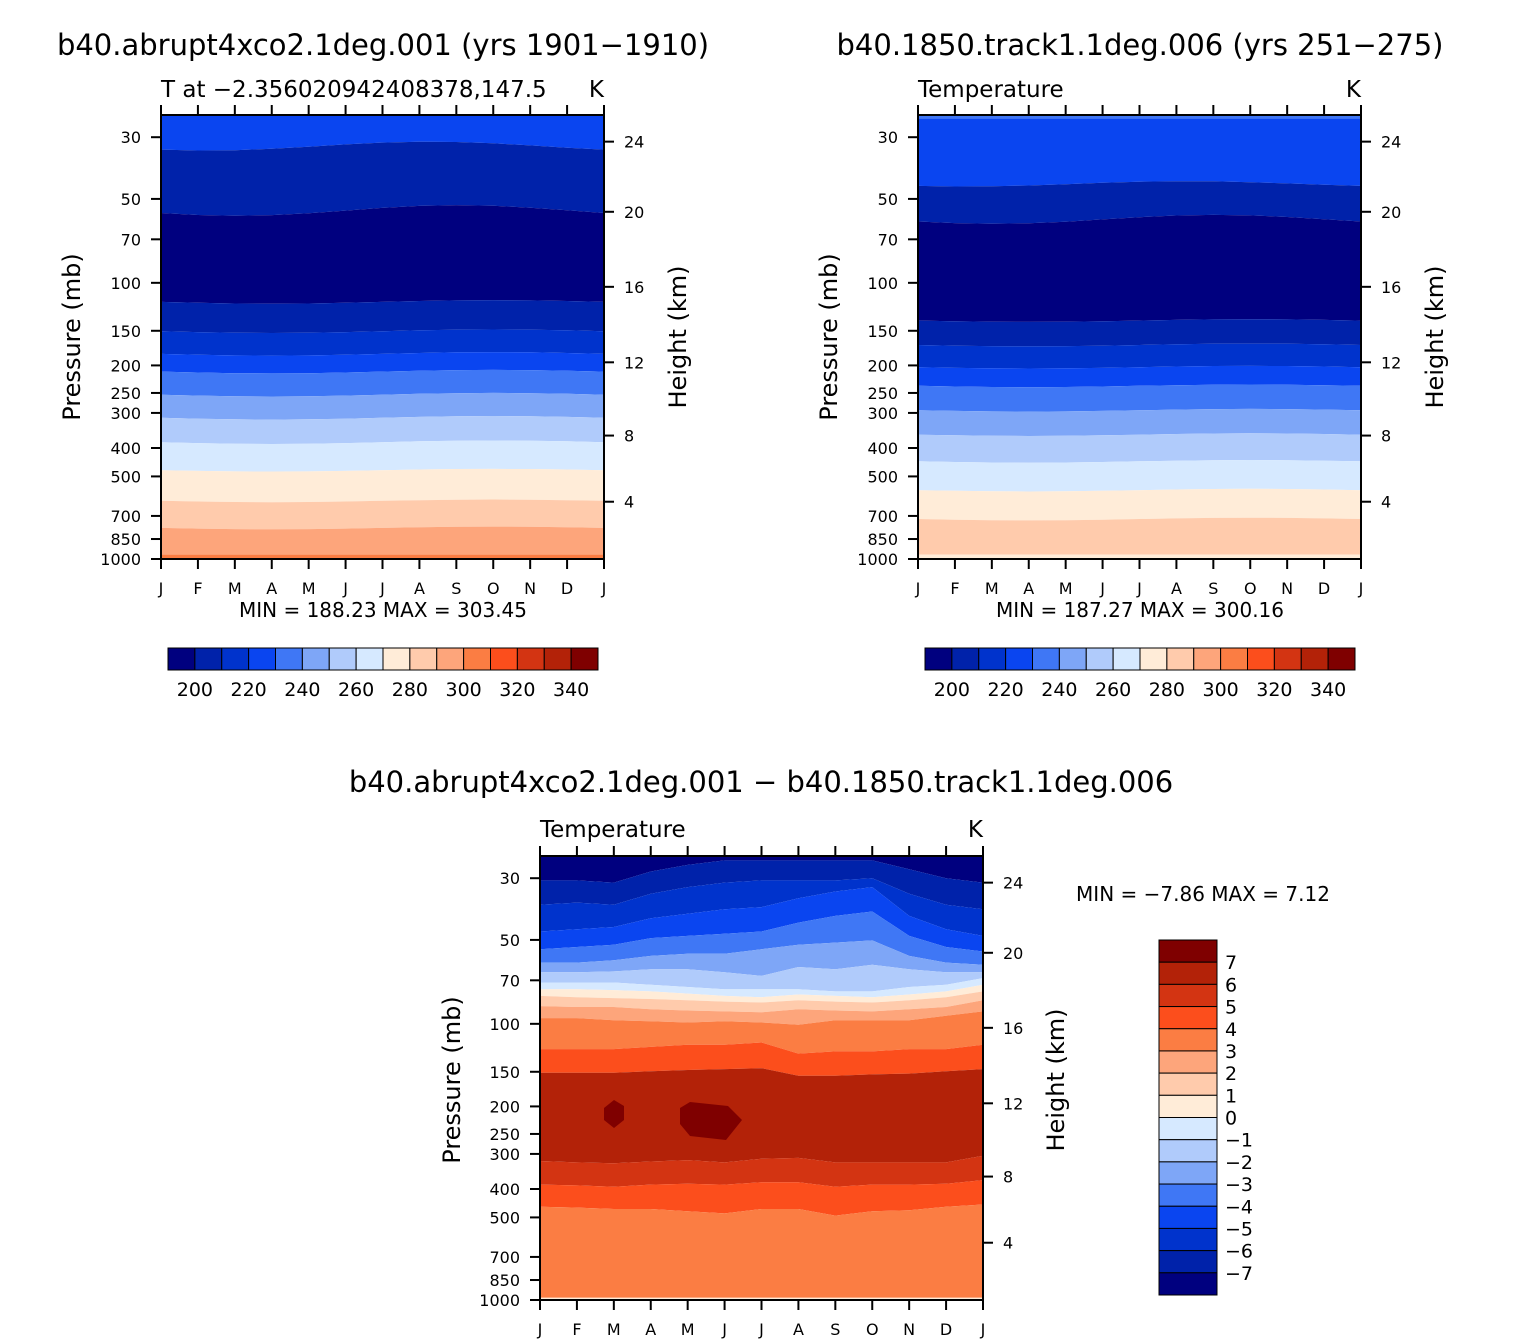 The width and height of the screenshot is (1524, 1342). Describe the element at coordinates (1013, 883) in the screenshot. I see `y-right-tick-label: 24` at that location.